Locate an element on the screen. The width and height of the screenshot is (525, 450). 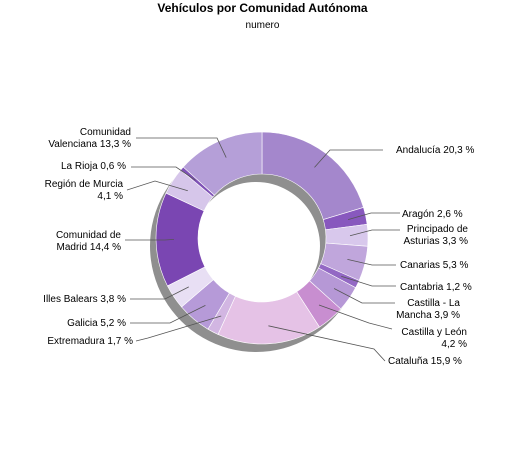
chart-subtitle: numero is located at coordinates (262, 25).